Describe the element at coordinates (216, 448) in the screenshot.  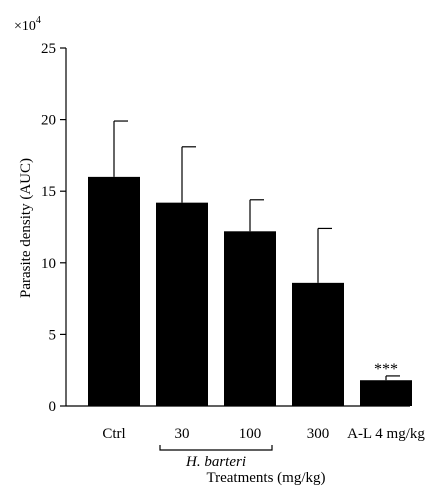
I see `group-bracket-line` at that location.